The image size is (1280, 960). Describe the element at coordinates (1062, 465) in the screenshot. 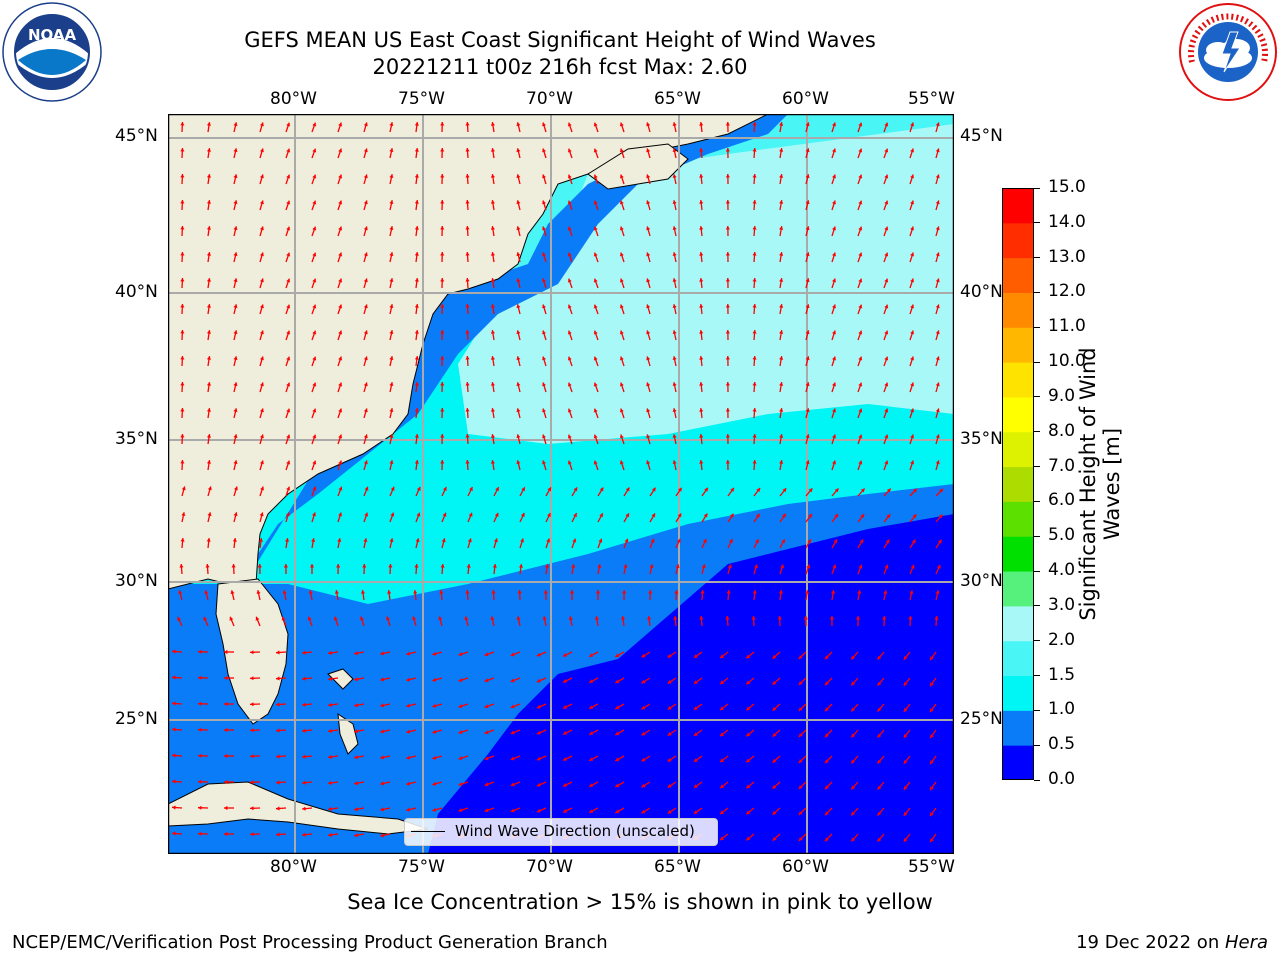

I see `colorbar-tick-label: 7.0` at that location.